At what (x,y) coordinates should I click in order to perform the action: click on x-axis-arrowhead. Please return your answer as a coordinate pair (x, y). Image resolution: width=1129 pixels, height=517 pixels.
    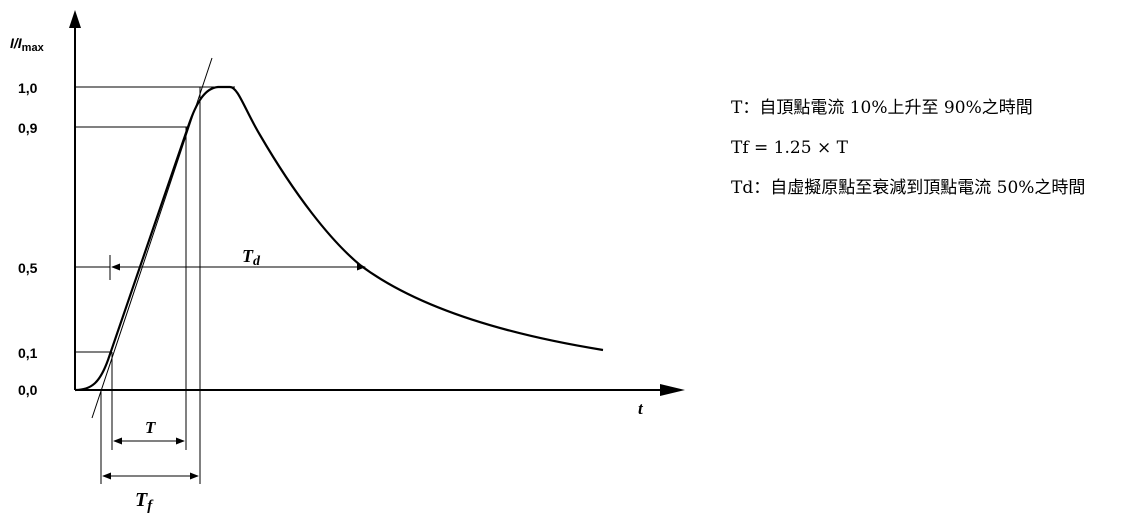
    Looking at the image, I should click on (672, 390).